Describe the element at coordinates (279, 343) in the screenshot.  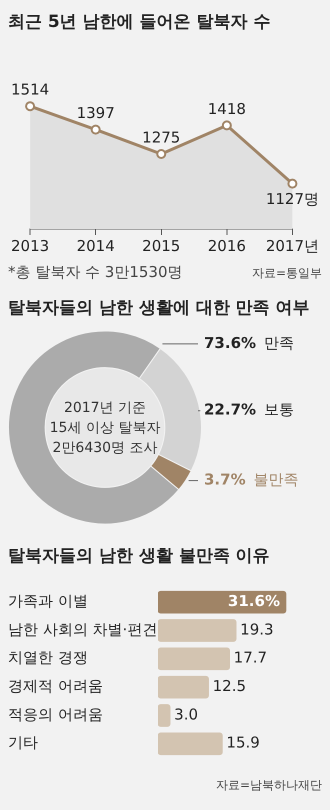
I see `slice-label: 만족` at that location.